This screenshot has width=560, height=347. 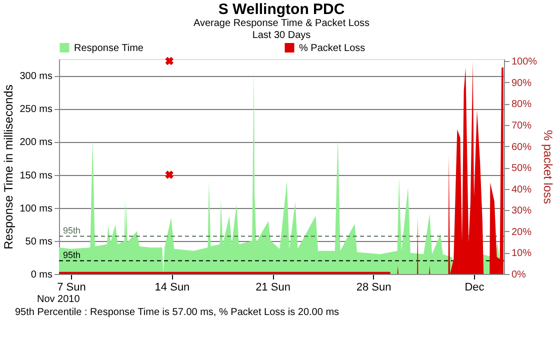 What do you see at coordinates (36, 76) in the screenshot?
I see `y-tick-label: 300 ms` at bounding box center [36, 76].